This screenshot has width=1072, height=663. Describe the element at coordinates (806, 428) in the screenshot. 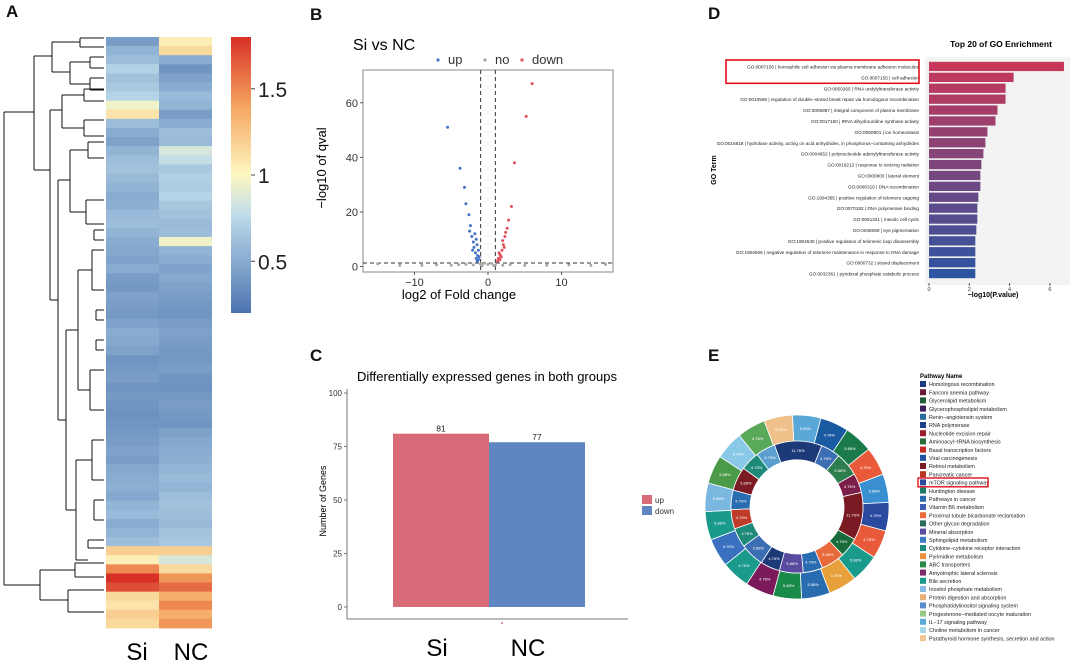

I see `kegg-outer-label: 5.00%` at that location.